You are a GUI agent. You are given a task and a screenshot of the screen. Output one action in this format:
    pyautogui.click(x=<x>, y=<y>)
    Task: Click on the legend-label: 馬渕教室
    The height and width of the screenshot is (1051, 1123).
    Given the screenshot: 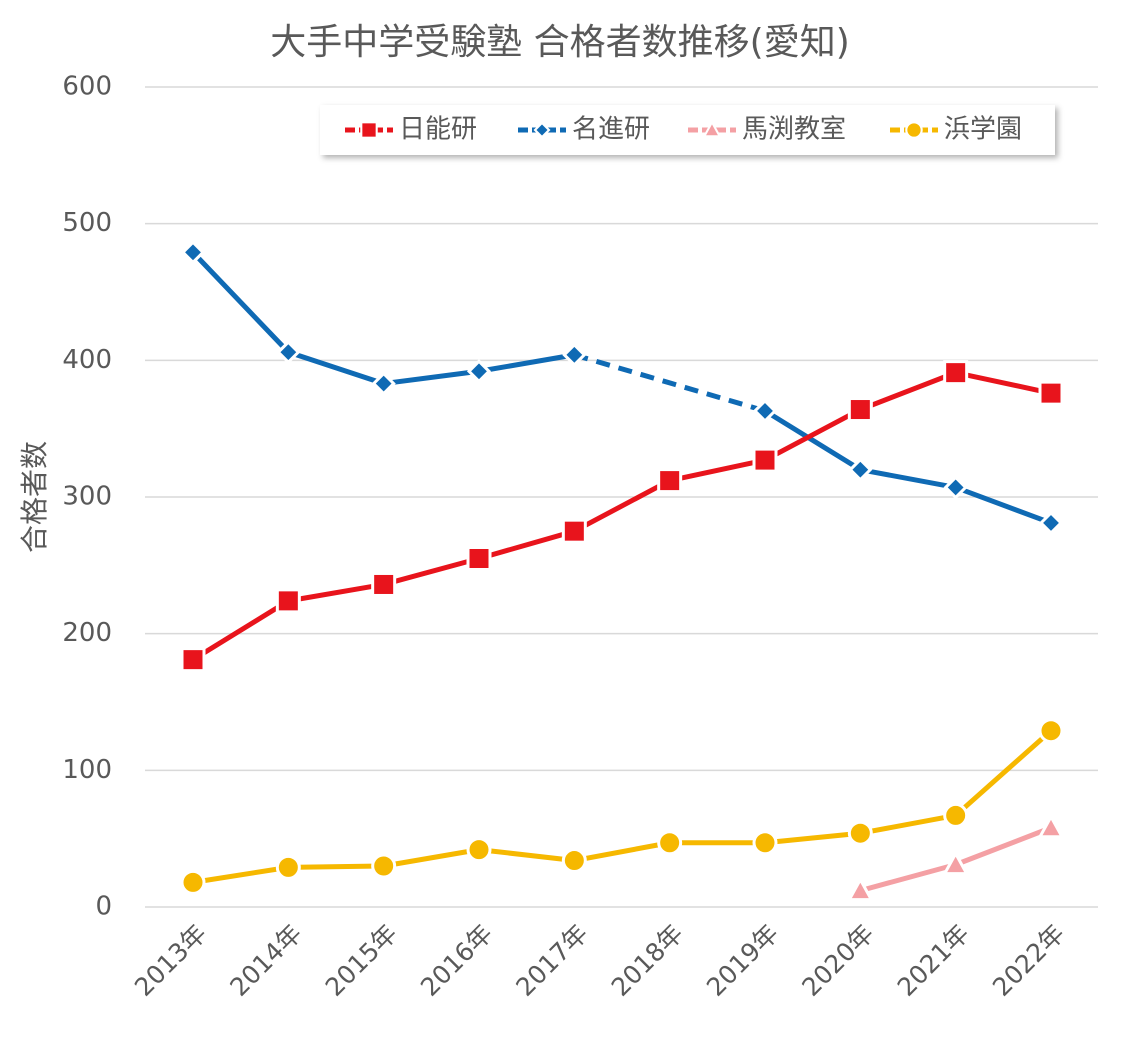 What is the action you would take?
    pyautogui.click(x=794, y=130)
    